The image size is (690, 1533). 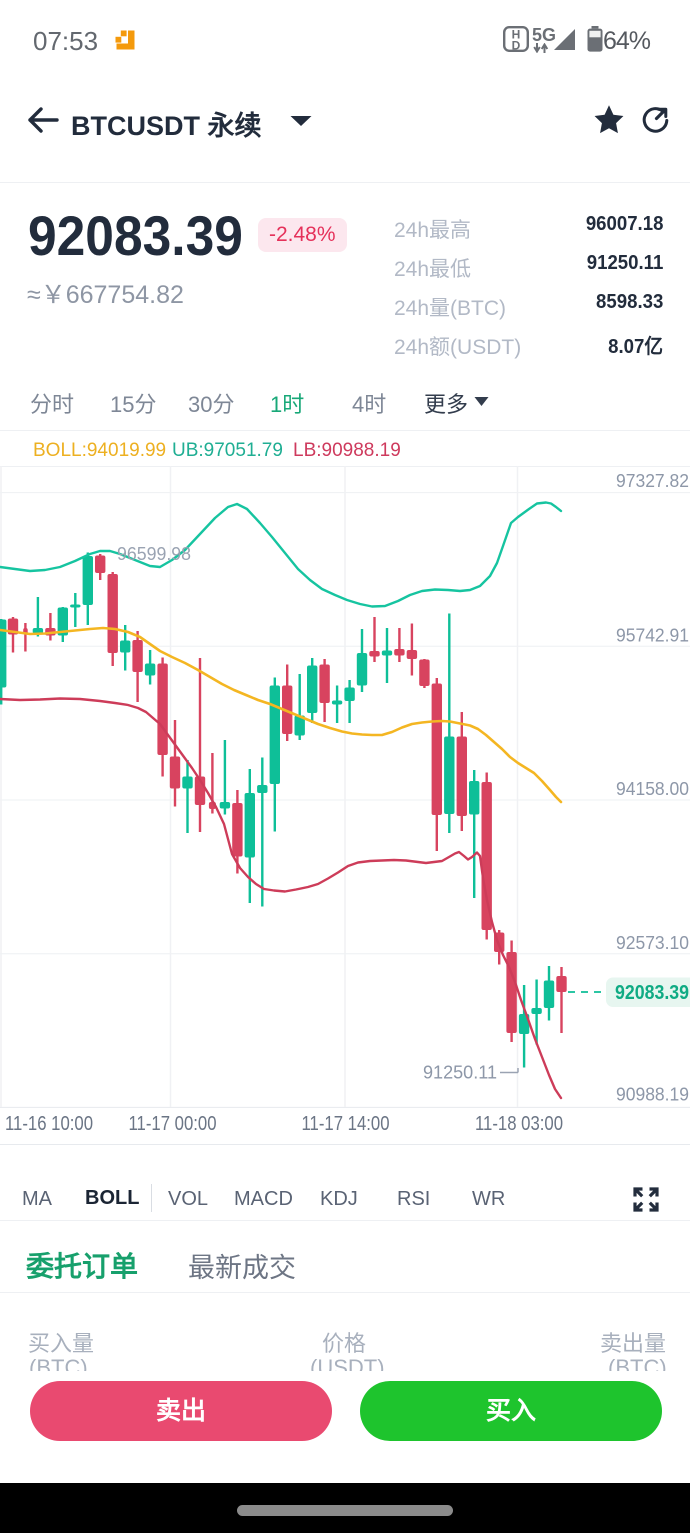 I want to click on svg-text: 11-17 00:00, so click(x=173, y=1124).